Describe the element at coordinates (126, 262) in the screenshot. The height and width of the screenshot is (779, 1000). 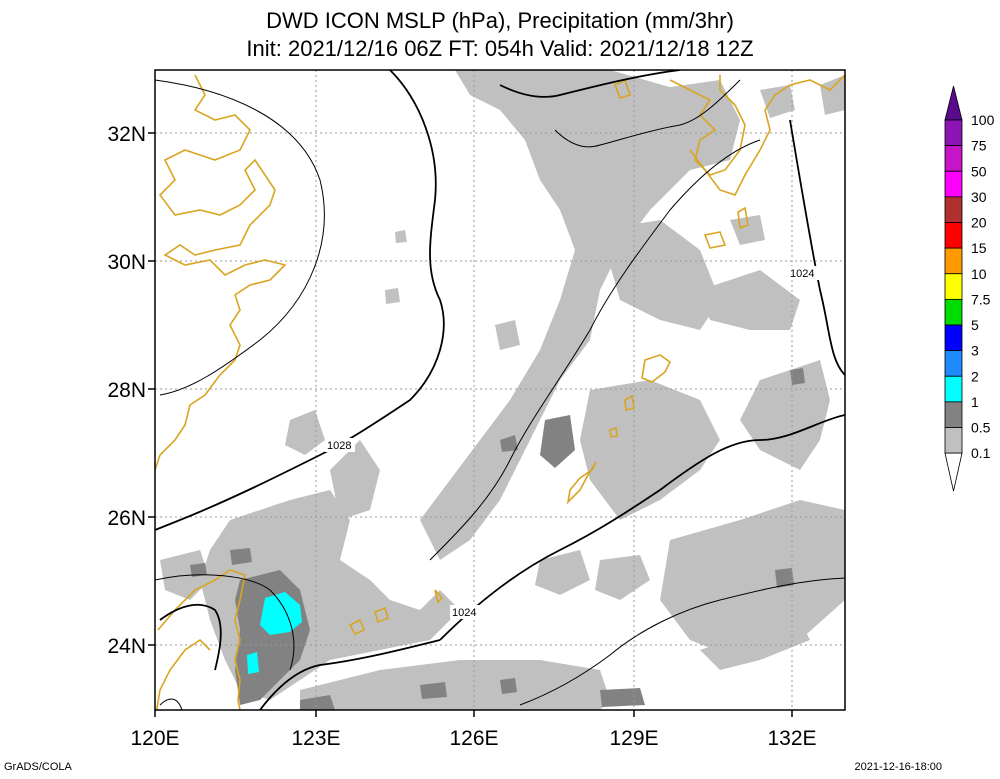
I see `lat-label-30n: 30N` at that location.